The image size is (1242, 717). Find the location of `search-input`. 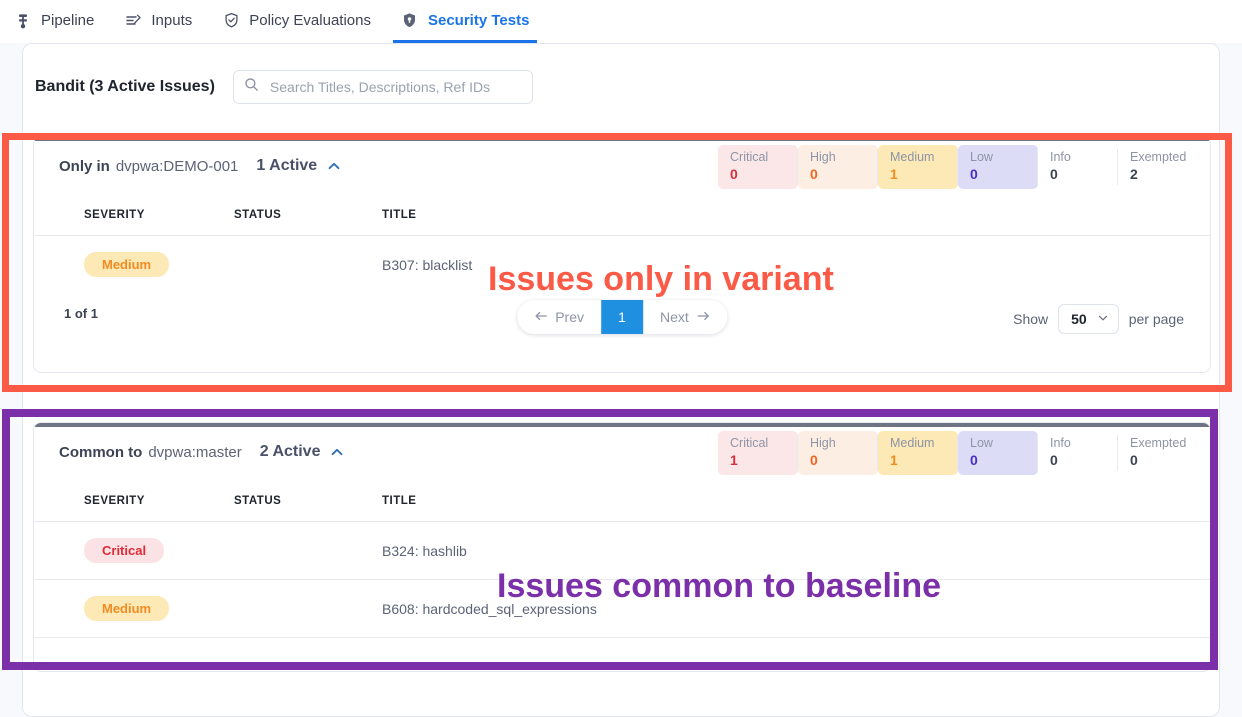

search-input is located at coordinates (394, 87).